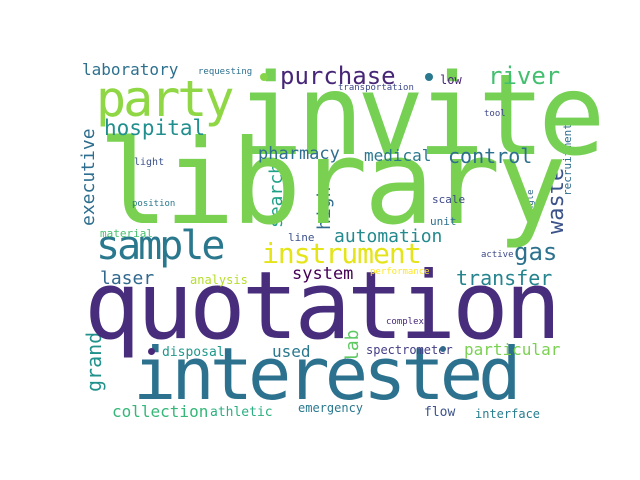 The image size is (640, 480). I want to click on word-collection: collection, so click(160, 411).